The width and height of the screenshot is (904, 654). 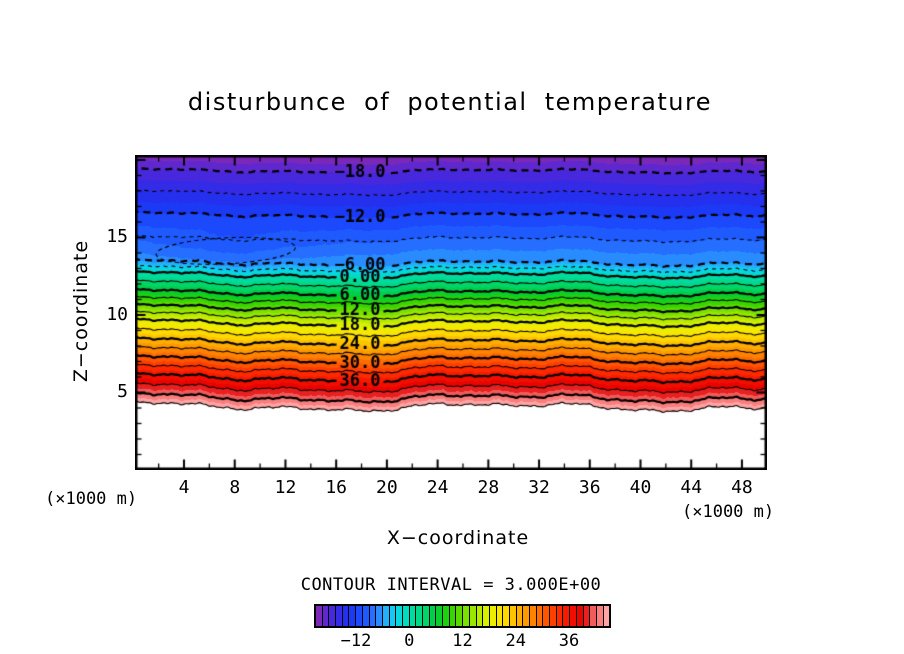 I want to click on z-tick-label: 10, so click(x=117, y=314).